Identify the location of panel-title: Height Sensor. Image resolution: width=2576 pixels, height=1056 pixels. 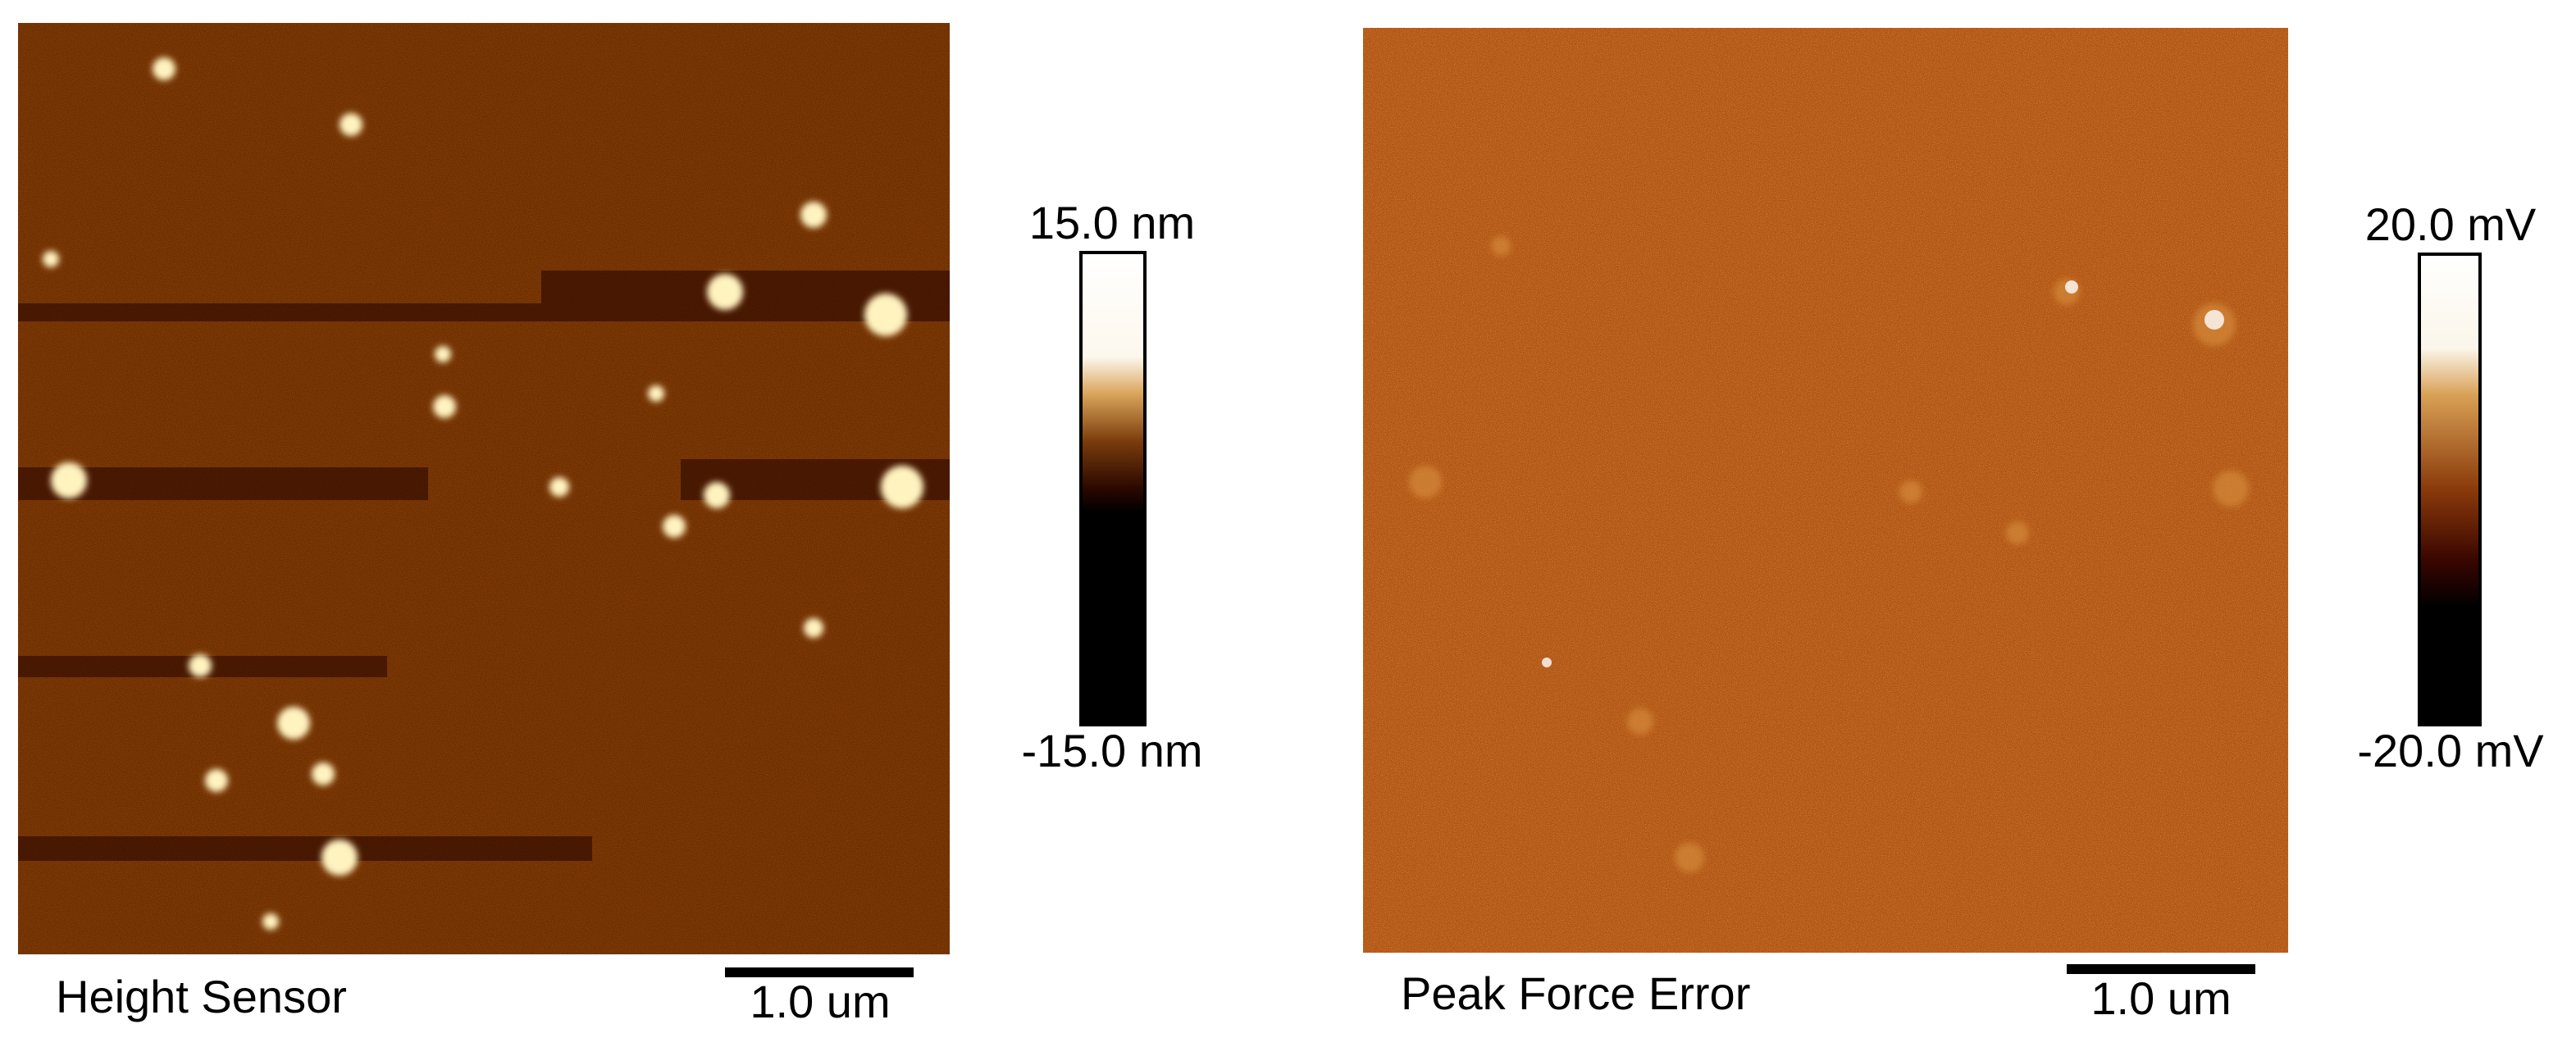
(201, 996).